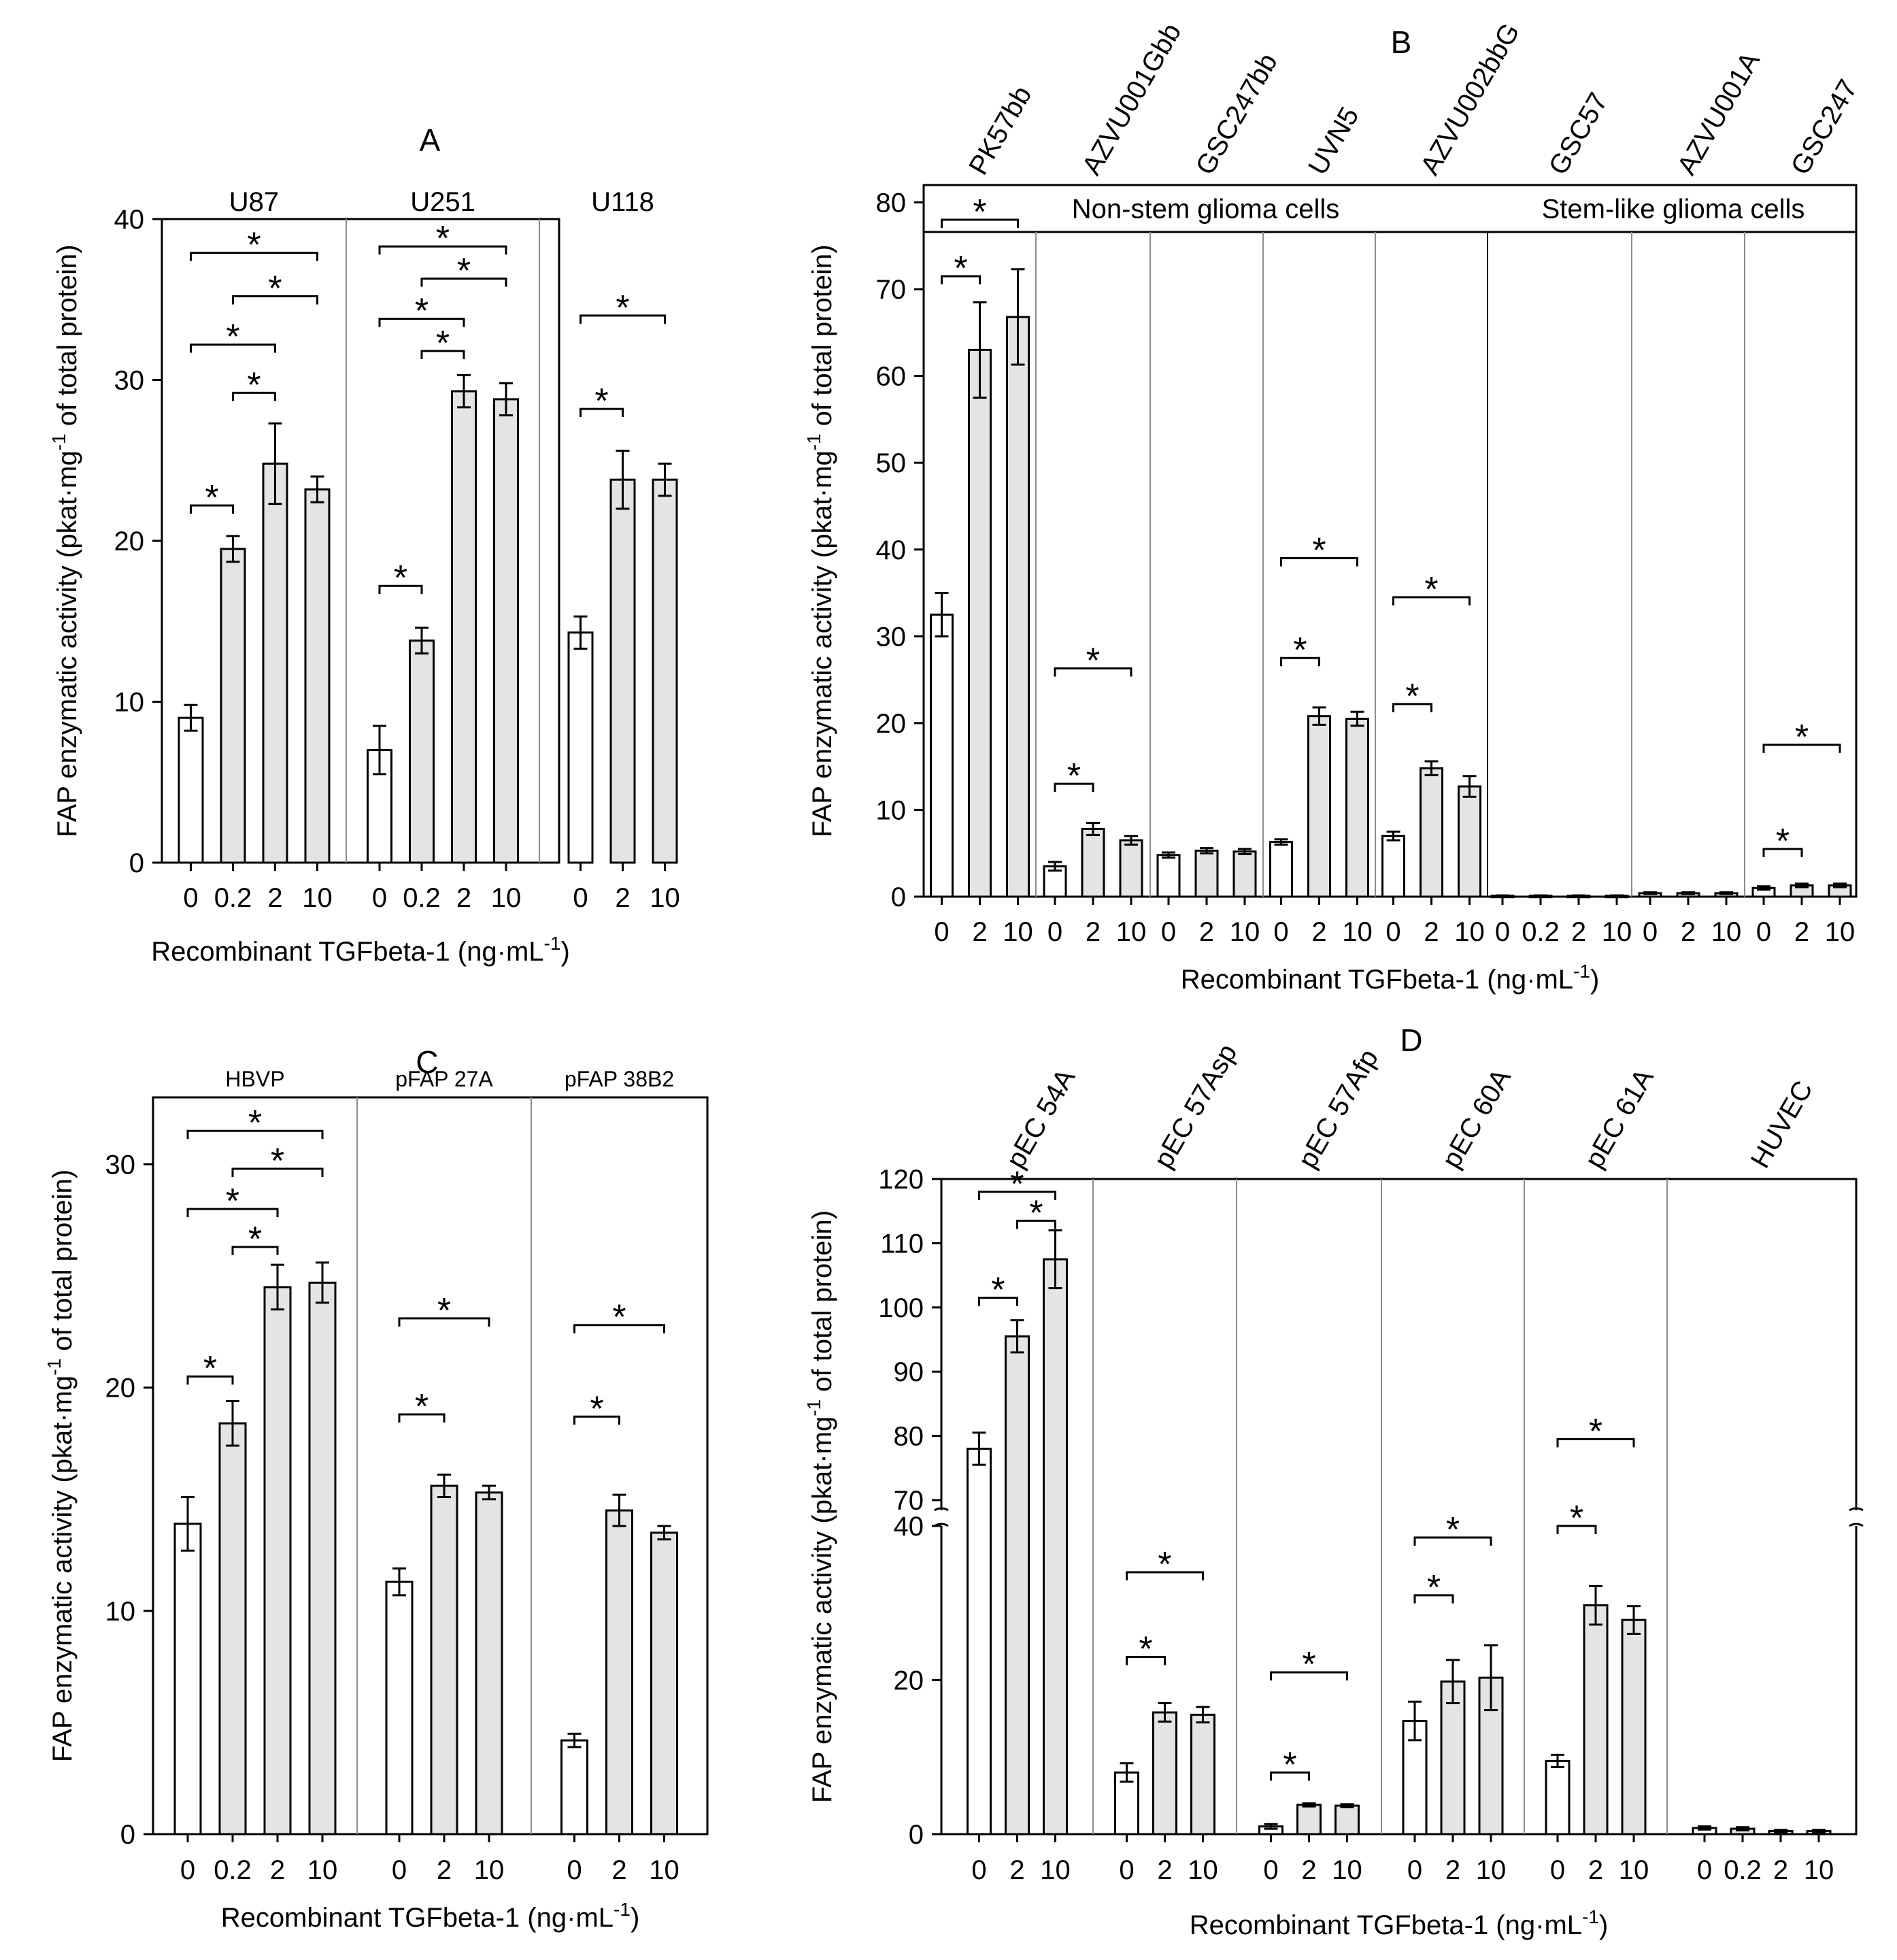 The image size is (1897, 1960). I want to click on y-axis-label-part: of total protein), so click(67, 338).